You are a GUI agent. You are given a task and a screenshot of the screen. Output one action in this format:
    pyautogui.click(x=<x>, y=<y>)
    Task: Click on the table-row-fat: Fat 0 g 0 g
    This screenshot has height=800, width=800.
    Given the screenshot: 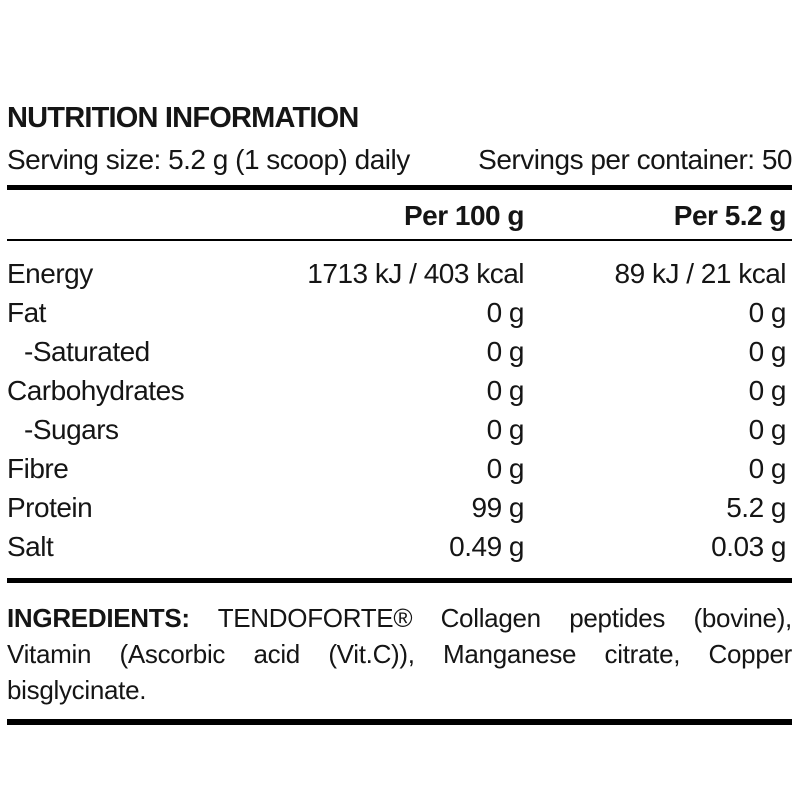 What is the action you would take?
    pyautogui.click(x=399, y=312)
    